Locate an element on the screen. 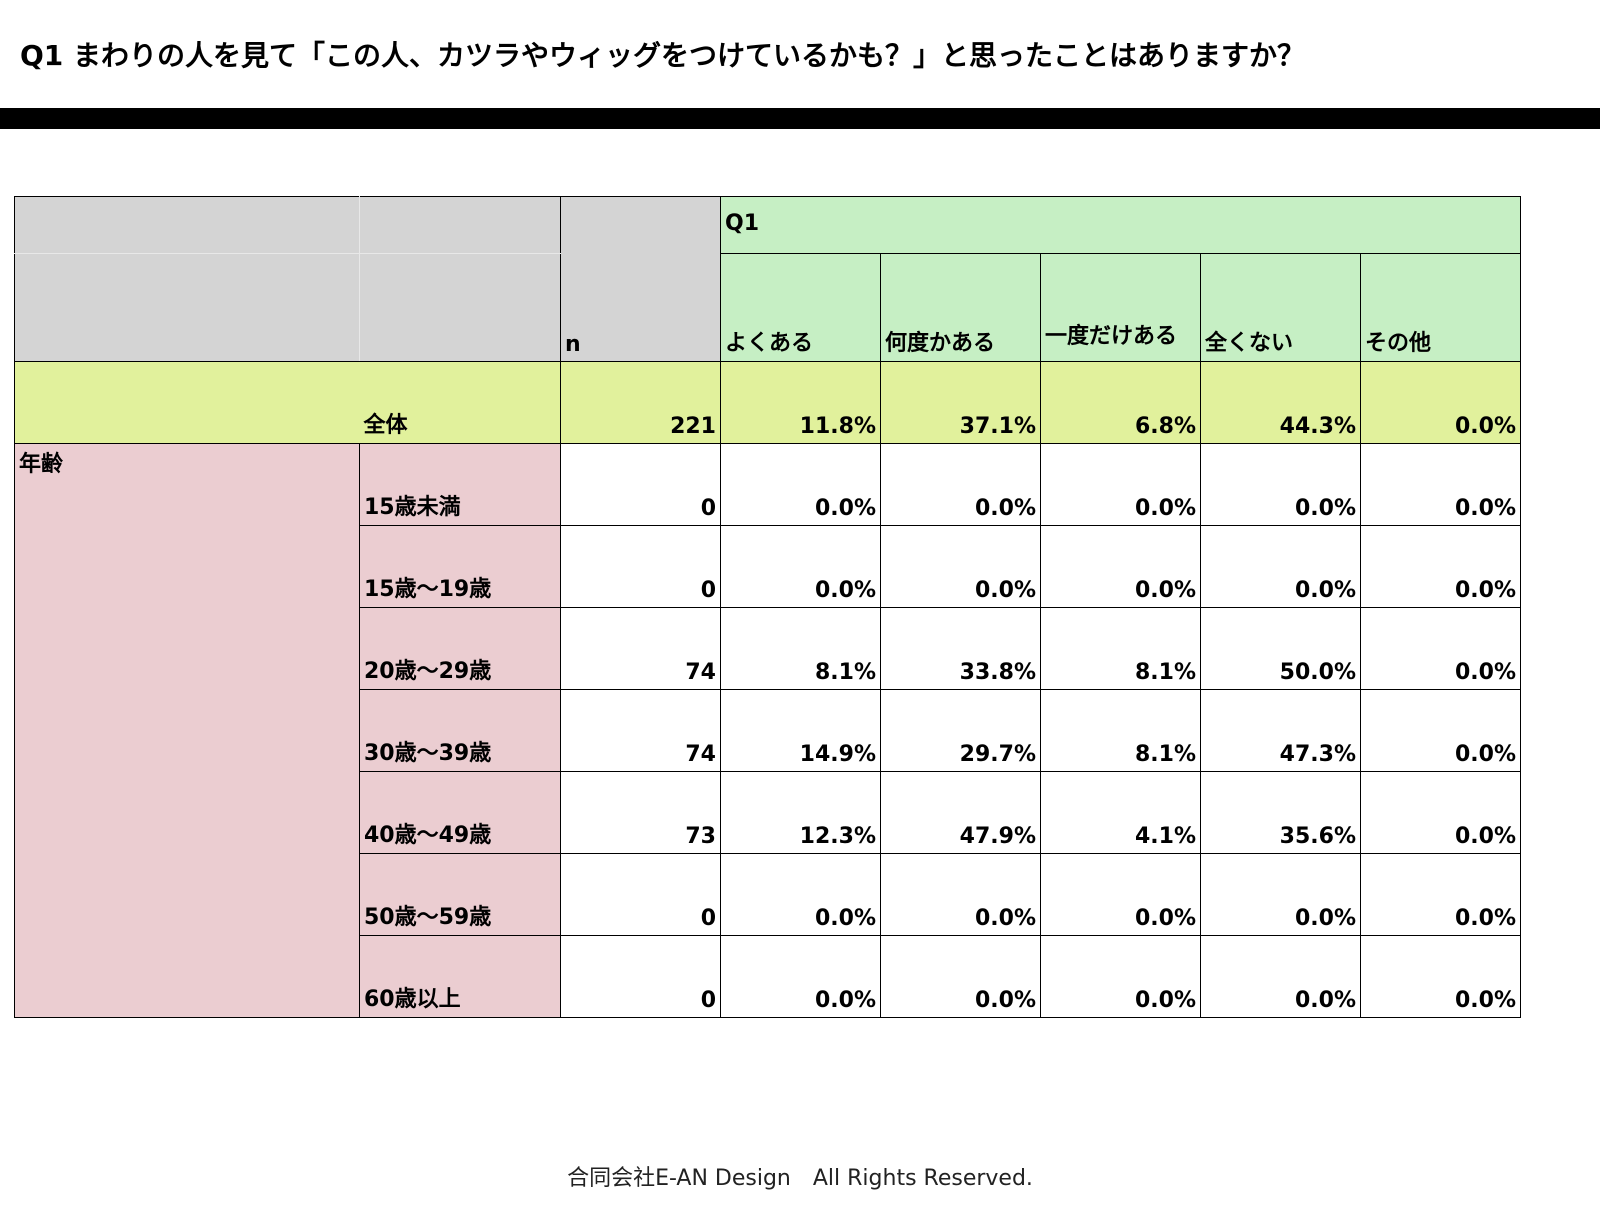  question-header: Q1 is located at coordinates (1120, 225).